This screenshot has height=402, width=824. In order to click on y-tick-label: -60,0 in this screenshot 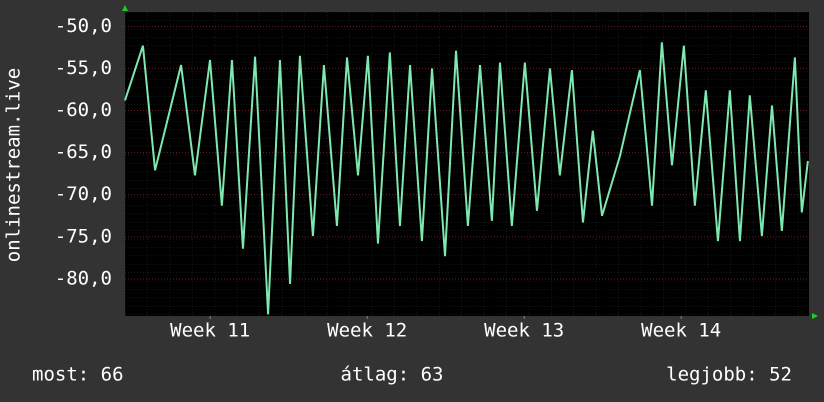, I will do `click(83, 110)`.